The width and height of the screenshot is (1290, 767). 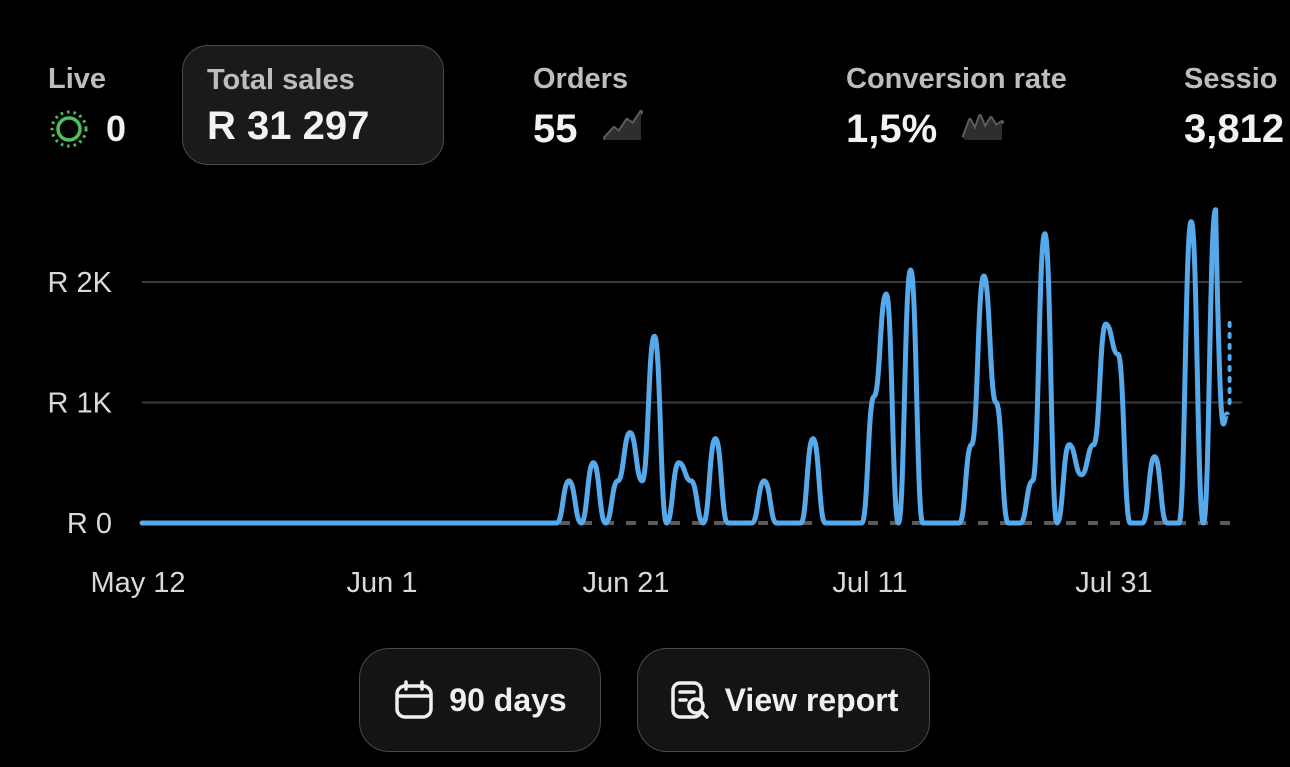 I want to click on x-tick-label: Jun 1, so click(x=382, y=583).